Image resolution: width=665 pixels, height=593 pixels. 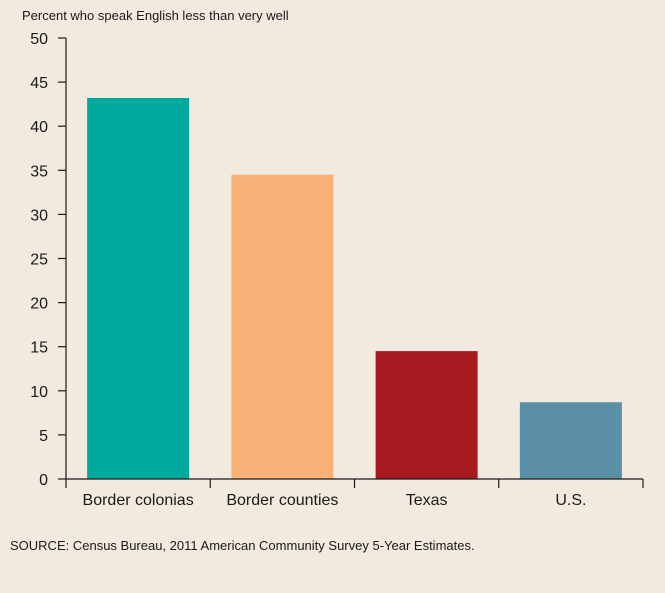 I want to click on x-tick-label: Texas, so click(x=427, y=500).